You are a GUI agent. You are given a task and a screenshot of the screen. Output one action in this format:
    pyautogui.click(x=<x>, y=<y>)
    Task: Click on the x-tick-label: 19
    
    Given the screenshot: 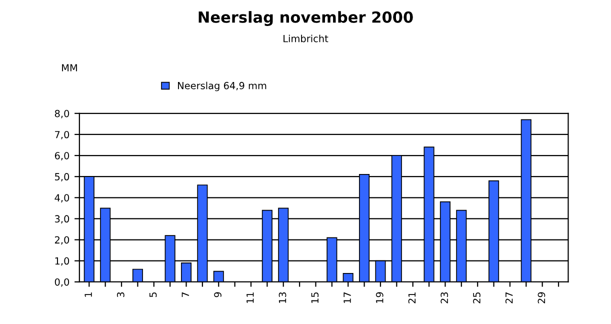 What is the action you would take?
    pyautogui.click(x=380, y=297)
    